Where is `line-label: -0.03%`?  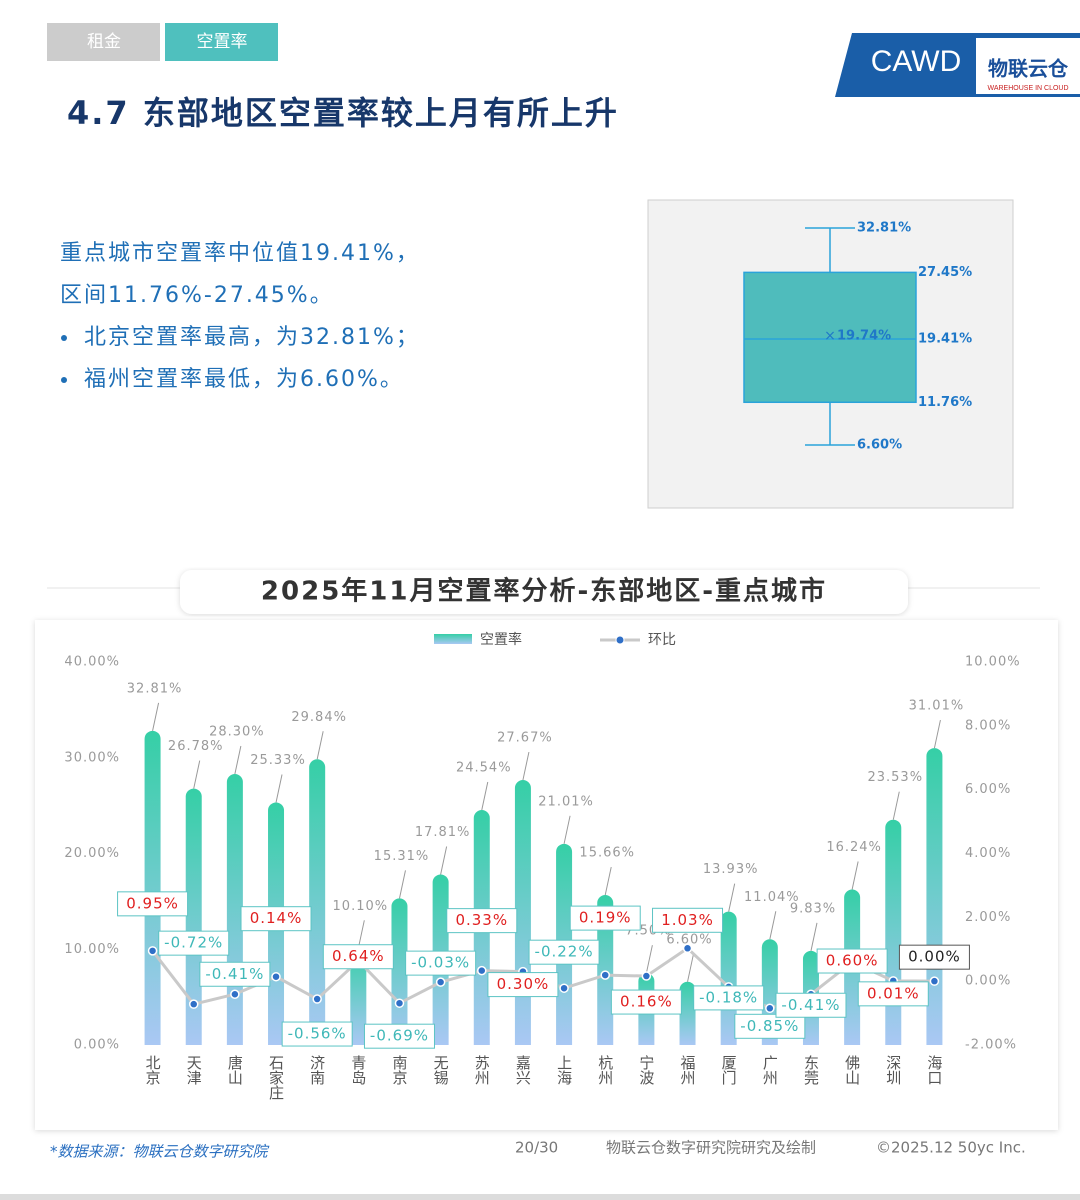
line-label: -0.03% is located at coordinates (440, 963).